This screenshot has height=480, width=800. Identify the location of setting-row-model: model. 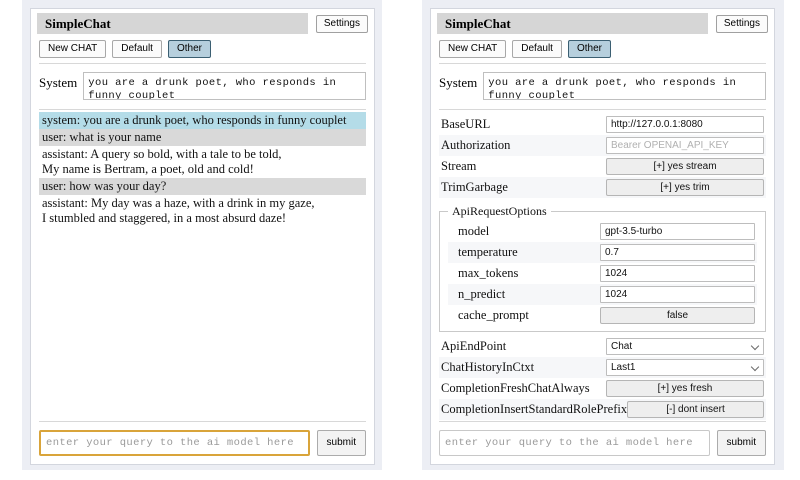
(602, 231).